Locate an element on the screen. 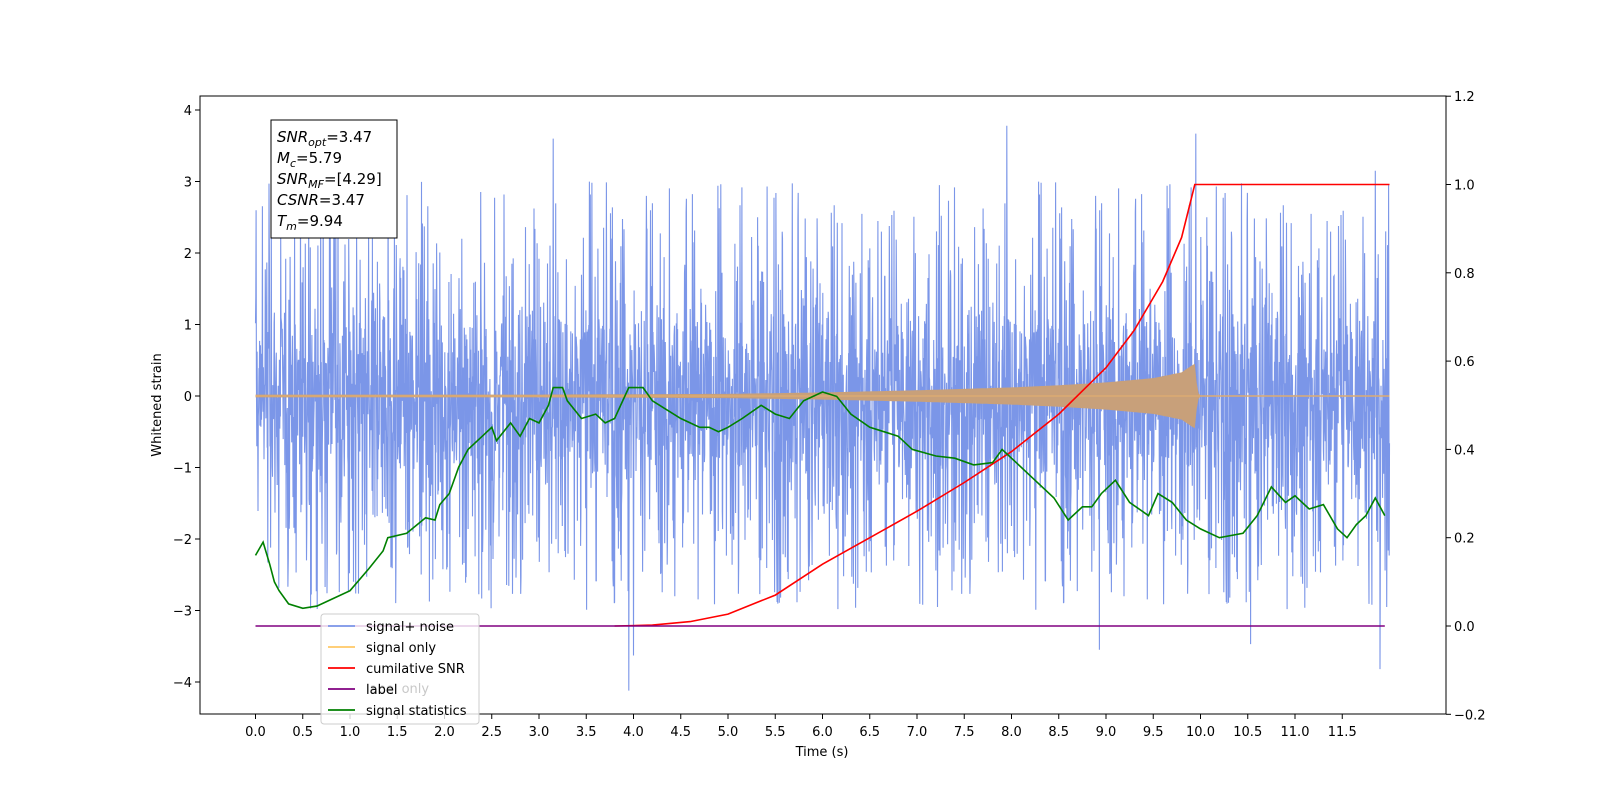 Image resolution: width=1600 pixels, height=800 pixels. x-tick-label: 5.0 is located at coordinates (728, 732).